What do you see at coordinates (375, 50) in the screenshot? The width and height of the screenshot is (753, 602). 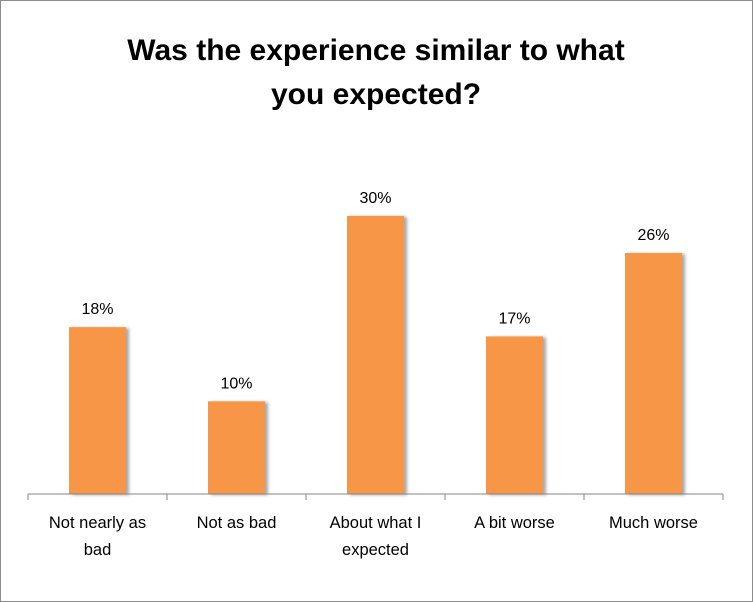 I see `chart-title-line-1: Was the experience similar to what` at bounding box center [375, 50].